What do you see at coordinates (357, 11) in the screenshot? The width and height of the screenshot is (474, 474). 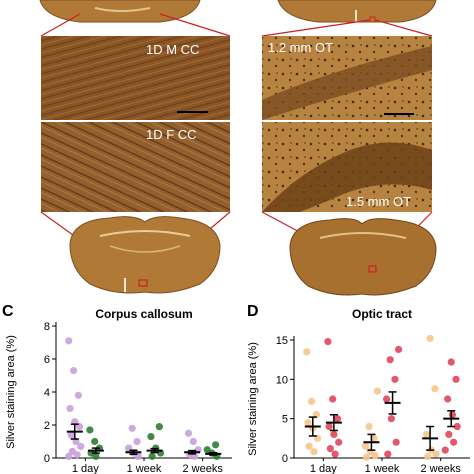 I see `brain-slice-top-right` at bounding box center [357, 11].